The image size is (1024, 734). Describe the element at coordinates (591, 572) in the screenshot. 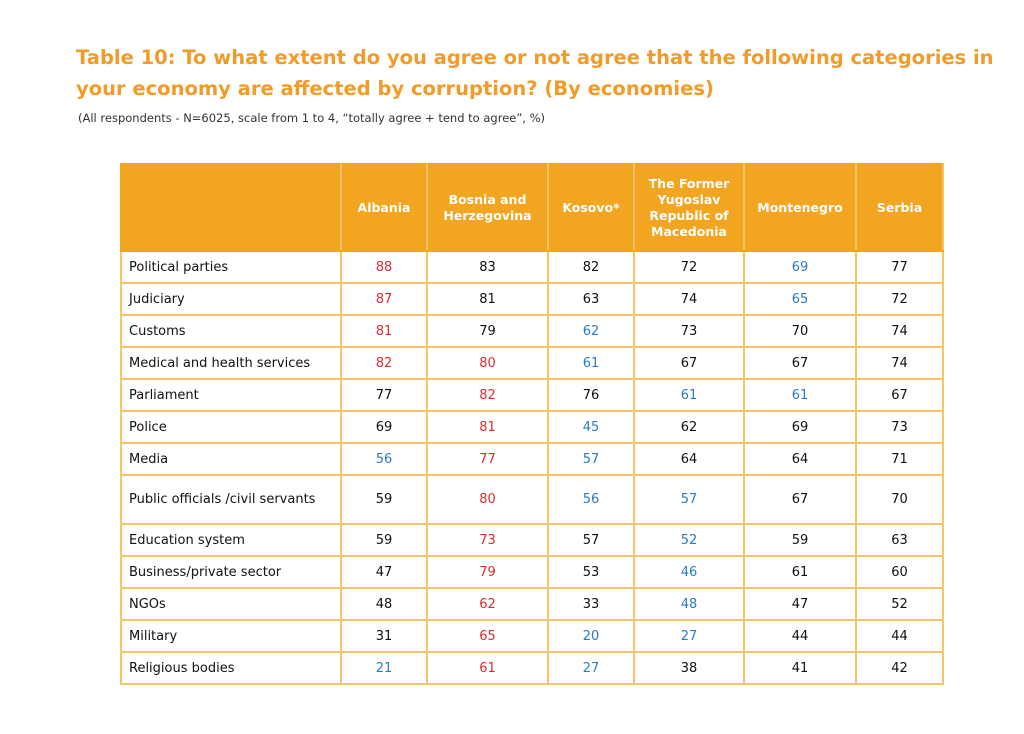

I see `table-cell: 53` at that location.